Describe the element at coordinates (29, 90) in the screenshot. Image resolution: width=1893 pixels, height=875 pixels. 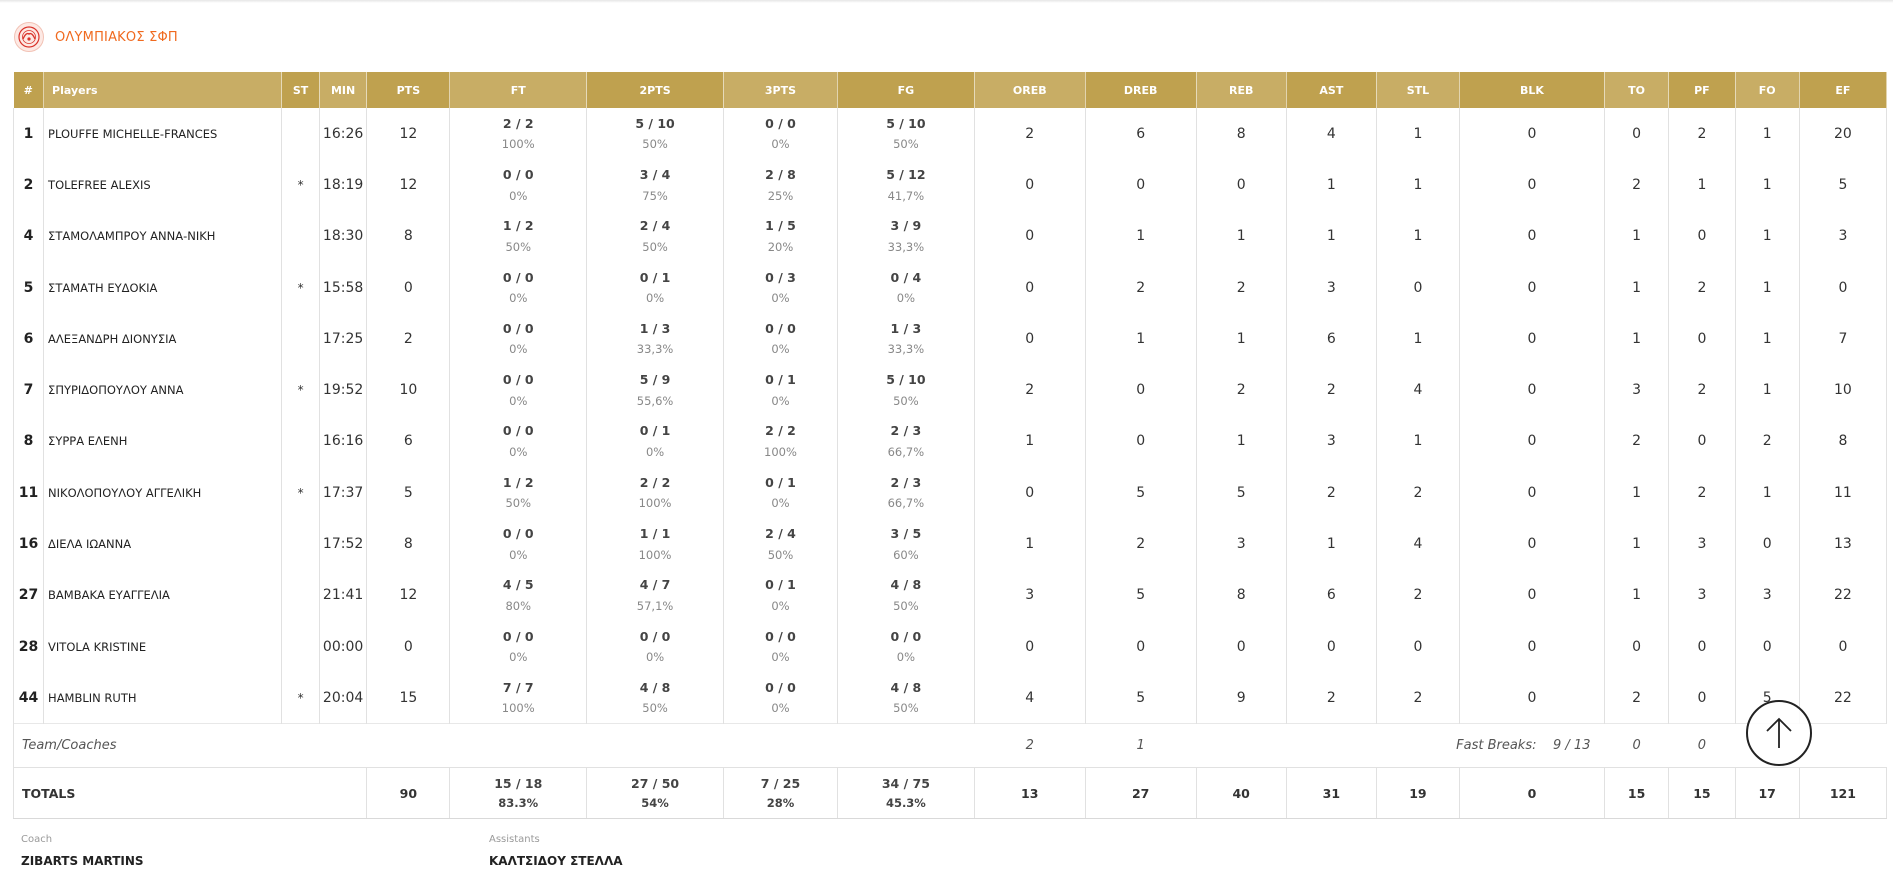
I see `col-number: #` at that location.